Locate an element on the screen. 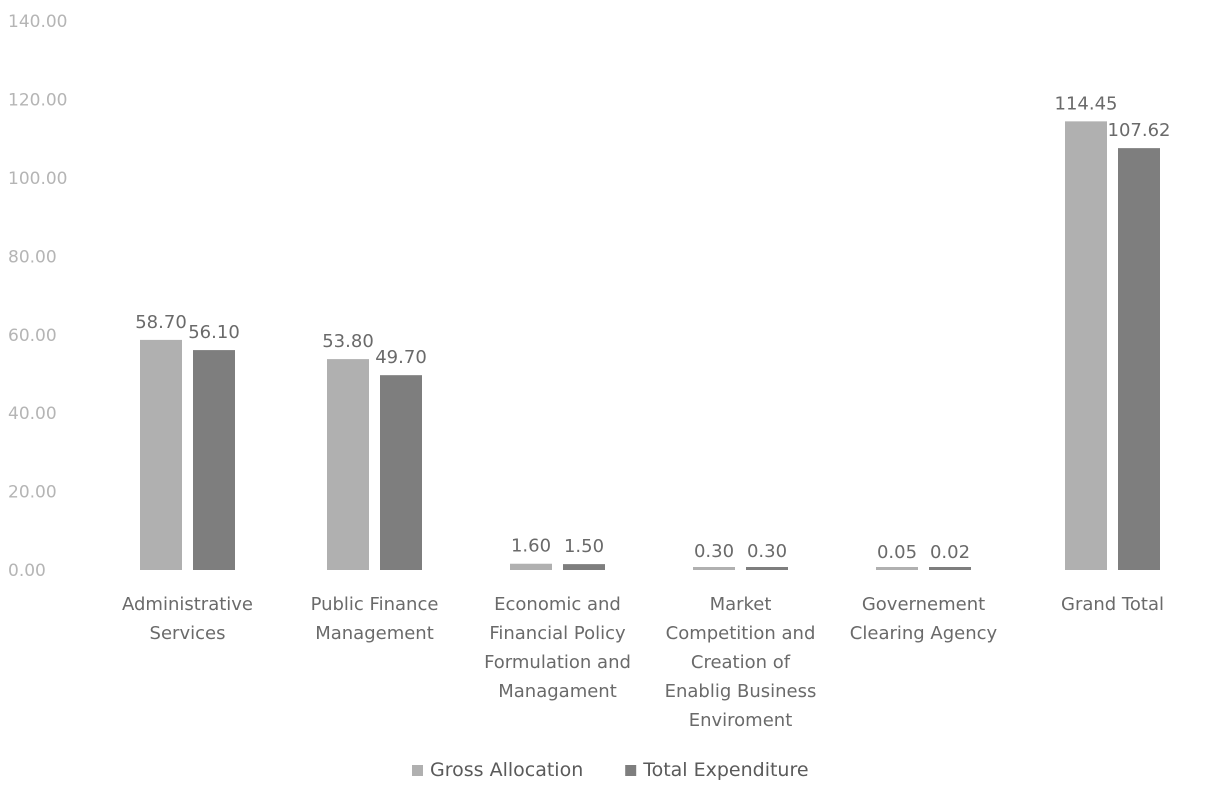 The width and height of the screenshot is (1221, 789). y-tick-label: 120.00 is located at coordinates (37, 101).